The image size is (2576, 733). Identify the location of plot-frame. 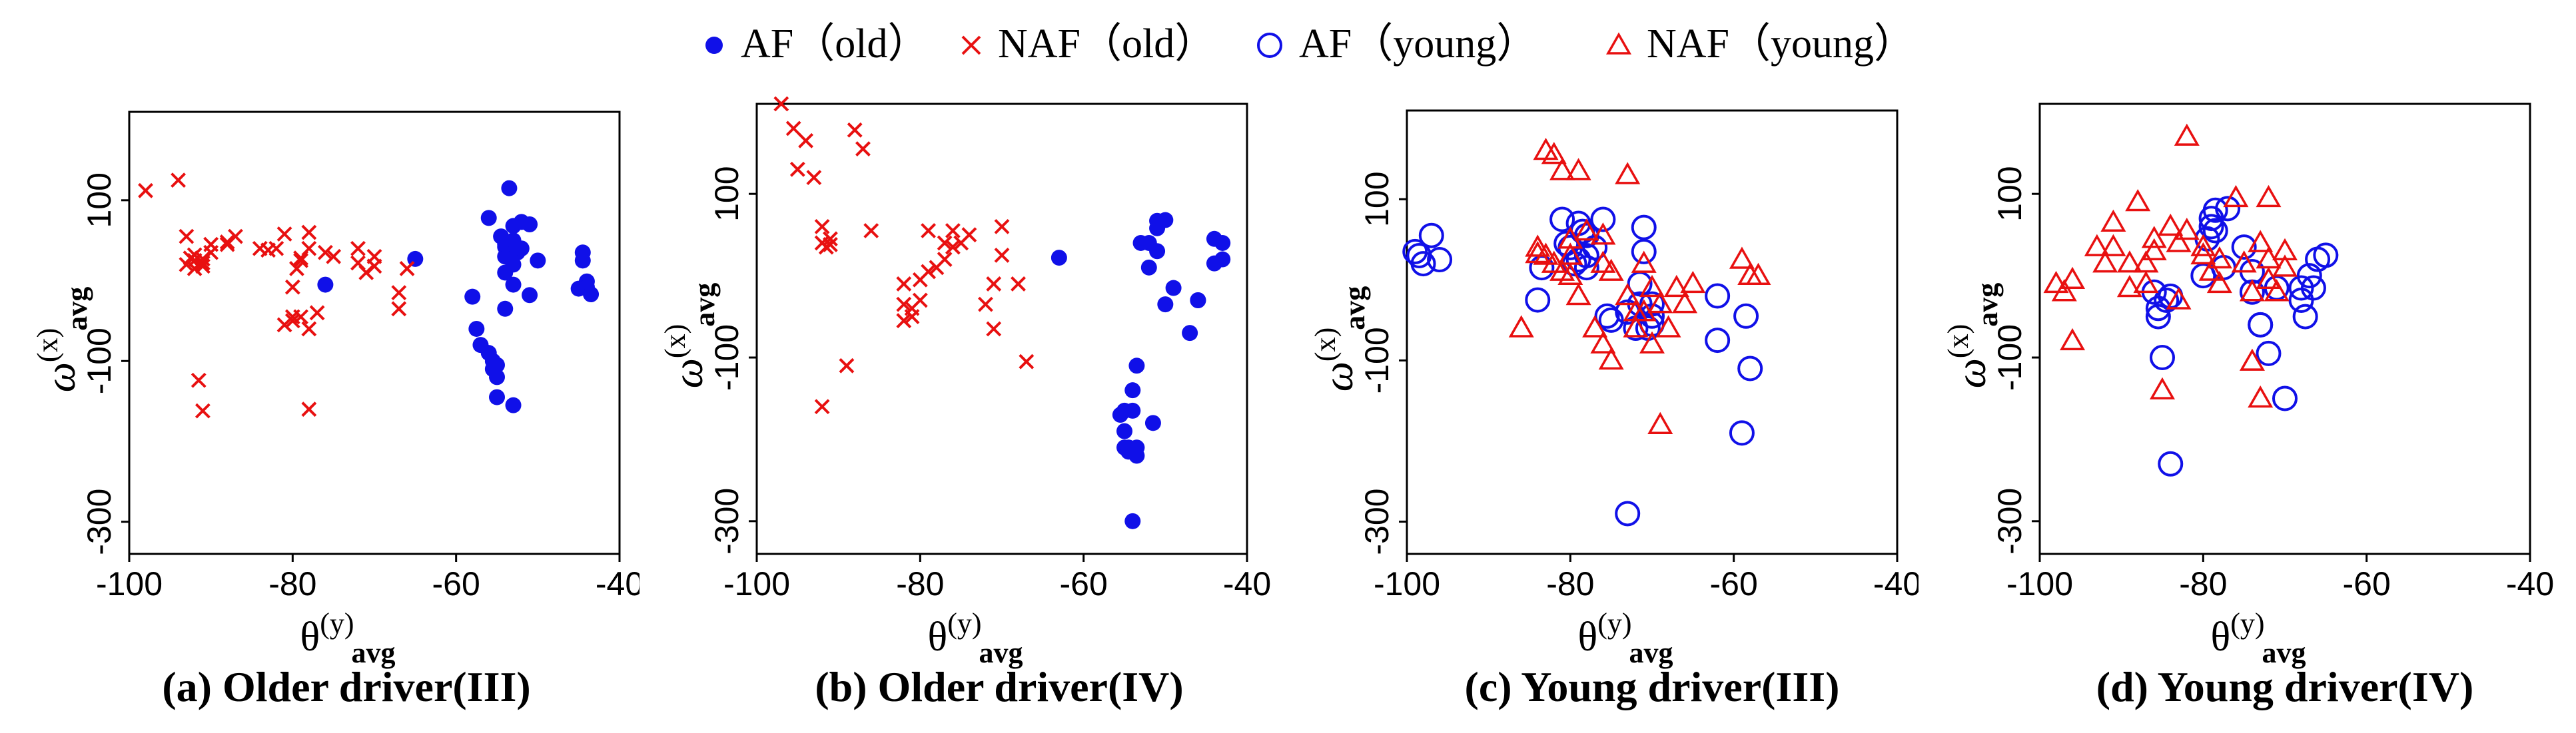
(1002, 329).